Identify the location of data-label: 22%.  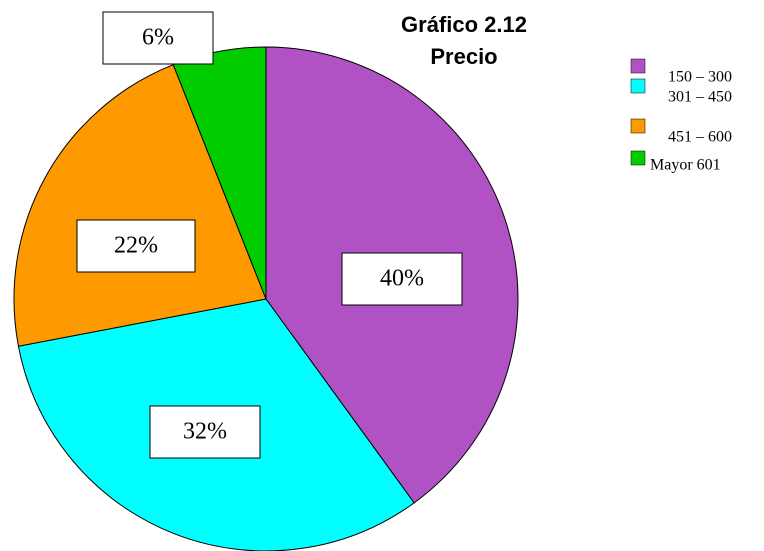
(136, 246).